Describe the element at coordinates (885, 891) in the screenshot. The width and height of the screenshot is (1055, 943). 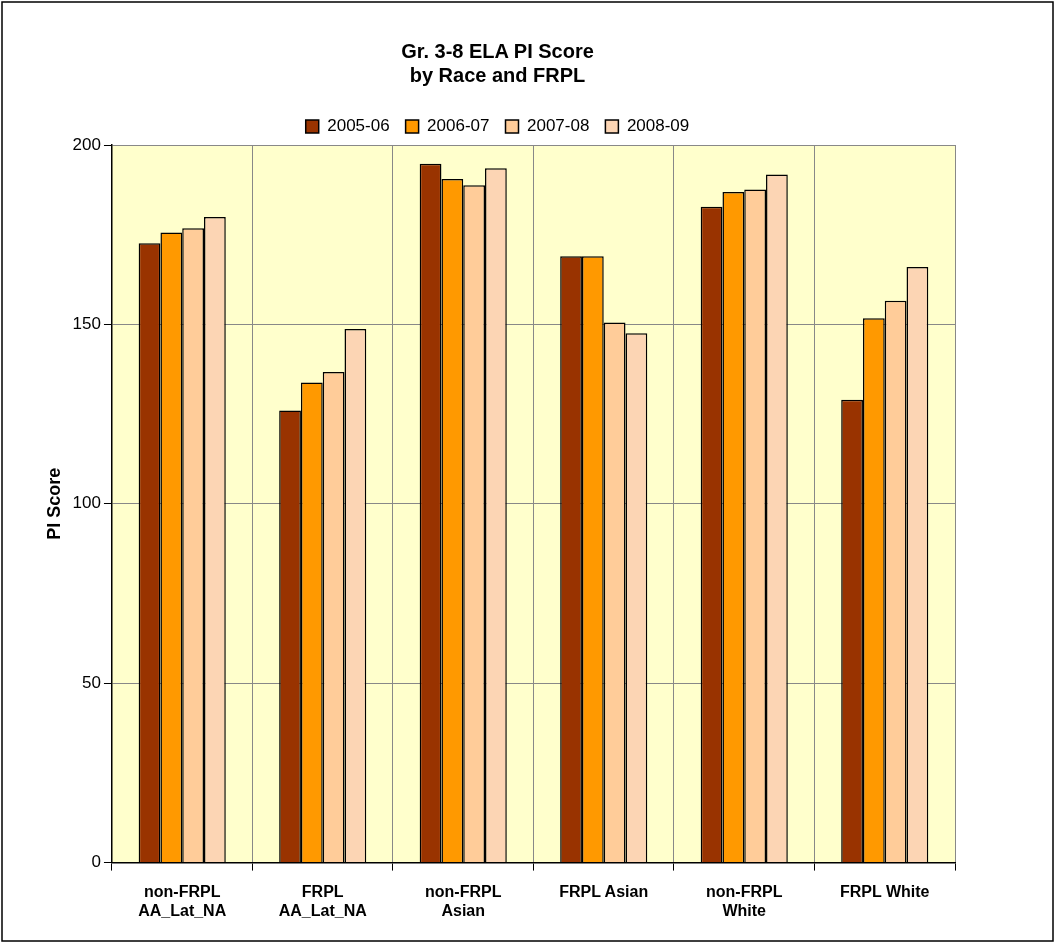
I see `x-tick-label: FRPL White` at that location.